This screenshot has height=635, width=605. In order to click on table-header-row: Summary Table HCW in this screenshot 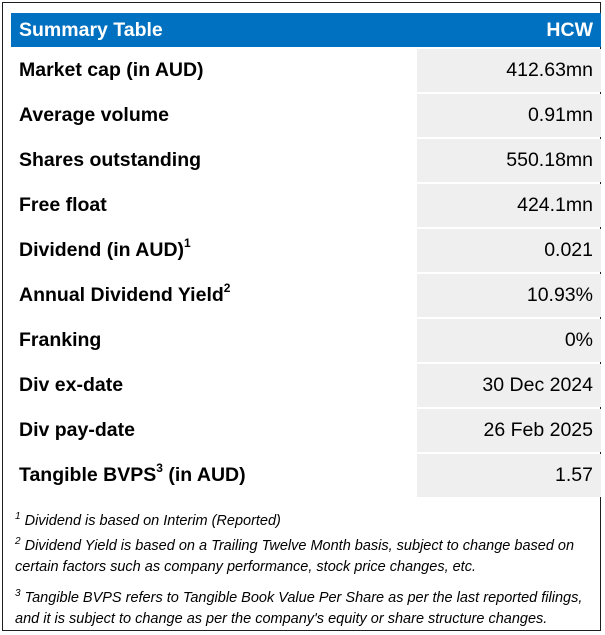, I will do `click(306, 30)`.